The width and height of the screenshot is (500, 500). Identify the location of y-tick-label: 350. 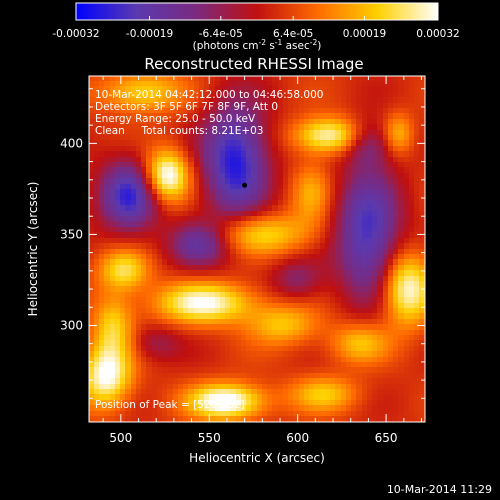
(71, 234).